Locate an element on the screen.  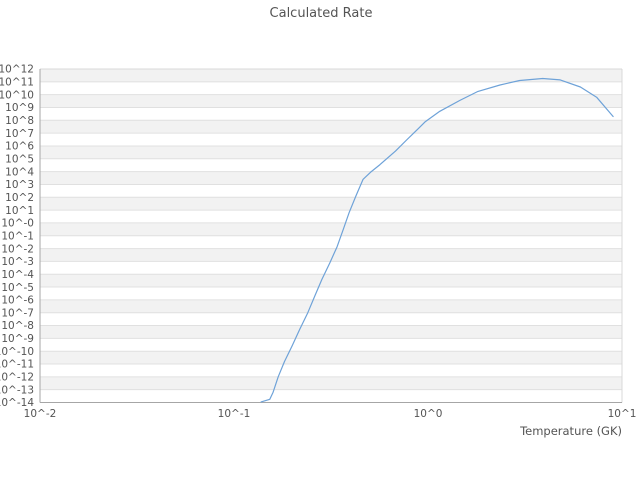
y-tick-label: 10^7 is located at coordinates (19, 134).